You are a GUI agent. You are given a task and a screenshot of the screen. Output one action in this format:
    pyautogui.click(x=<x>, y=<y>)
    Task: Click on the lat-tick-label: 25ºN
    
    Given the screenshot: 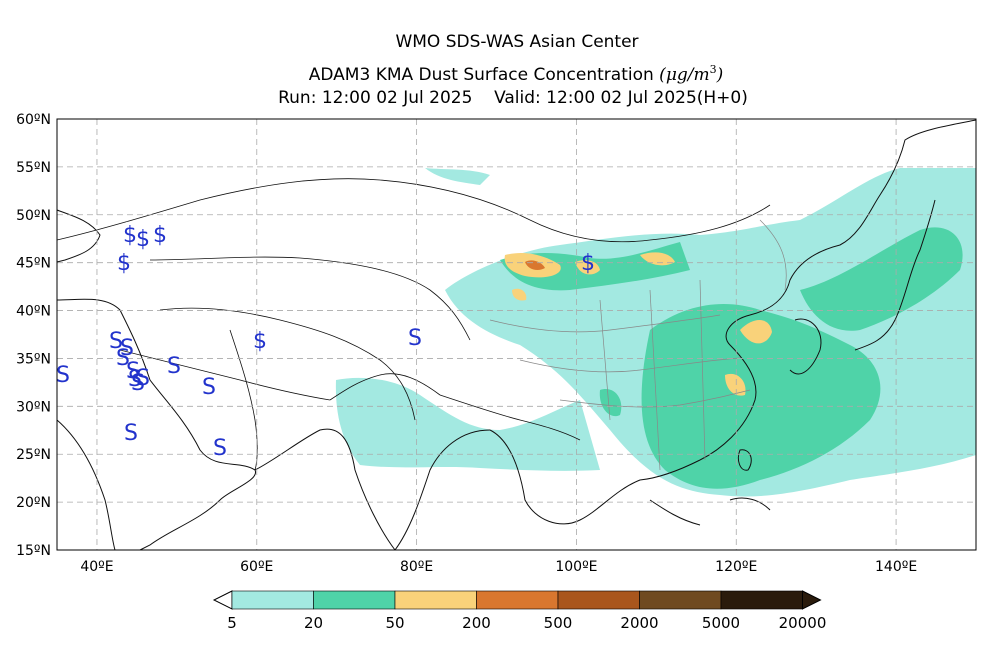 What is the action you would take?
    pyautogui.click(x=33, y=455)
    